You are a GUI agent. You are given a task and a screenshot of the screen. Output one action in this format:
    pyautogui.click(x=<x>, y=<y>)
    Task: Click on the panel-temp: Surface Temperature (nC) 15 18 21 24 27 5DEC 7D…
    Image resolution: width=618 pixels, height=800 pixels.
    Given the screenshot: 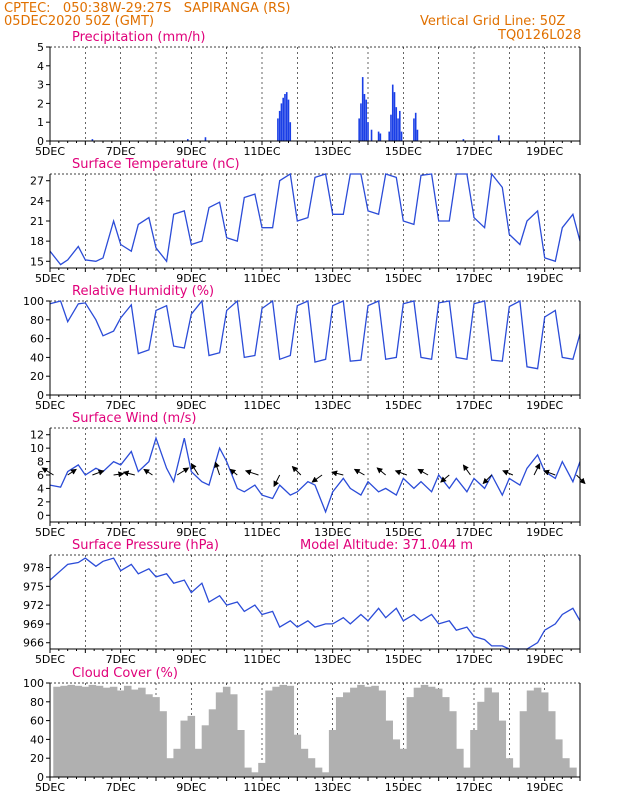 What is the action you would take?
    pyautogui.click(x=305, y=221)
    